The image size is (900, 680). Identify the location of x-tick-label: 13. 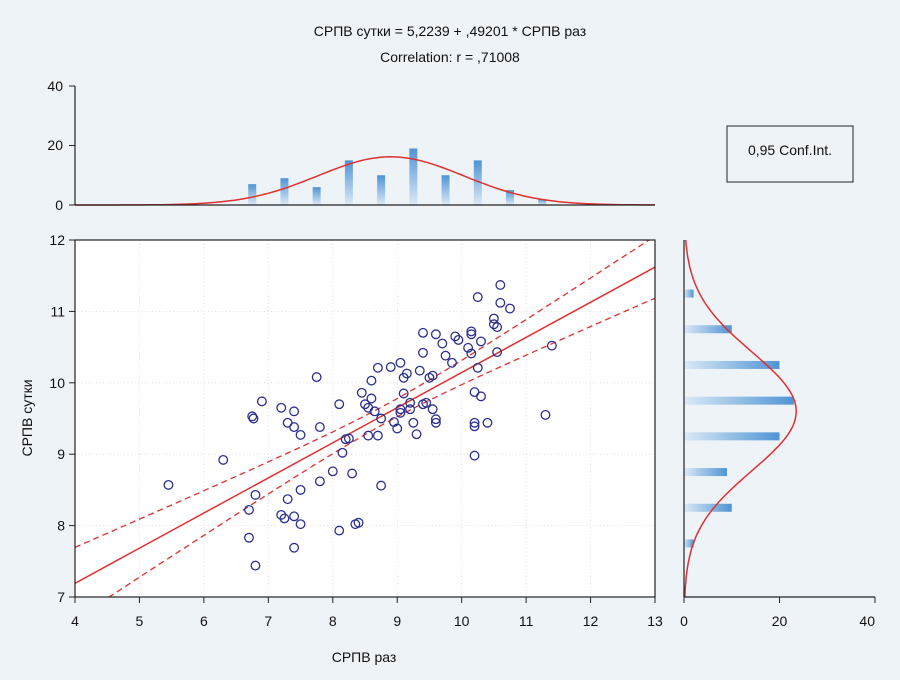
(655, 621).